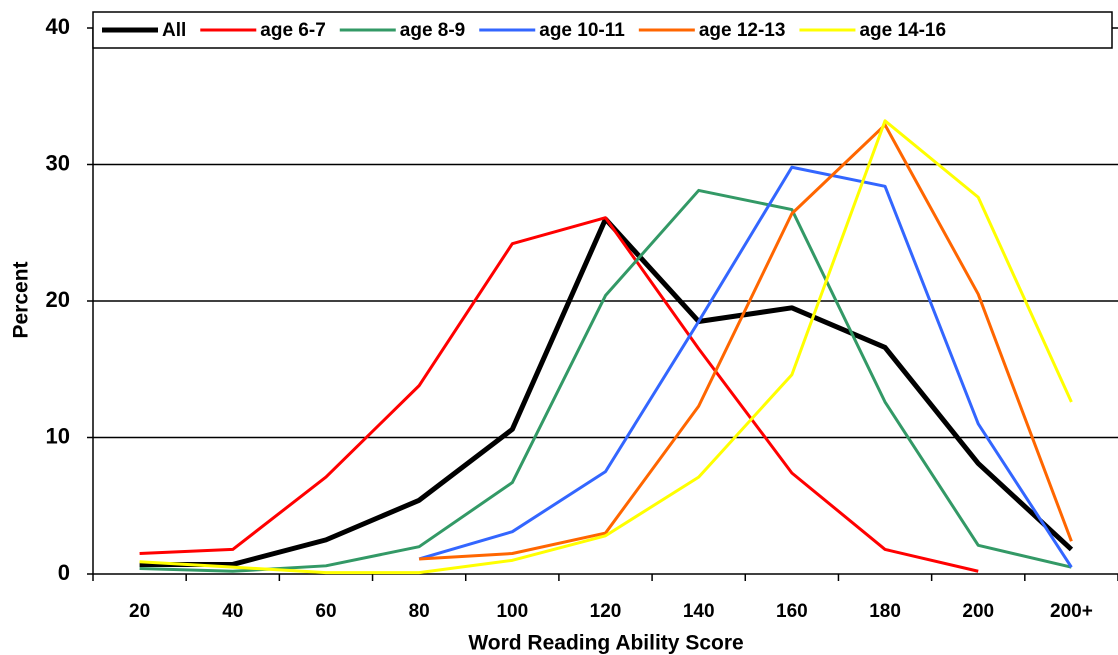 The image size is (1118, 655). What do you see at coordinates (606, 611) in the screenshot?
I see `x-tick-label: 120` at bounding box center [606, 611].